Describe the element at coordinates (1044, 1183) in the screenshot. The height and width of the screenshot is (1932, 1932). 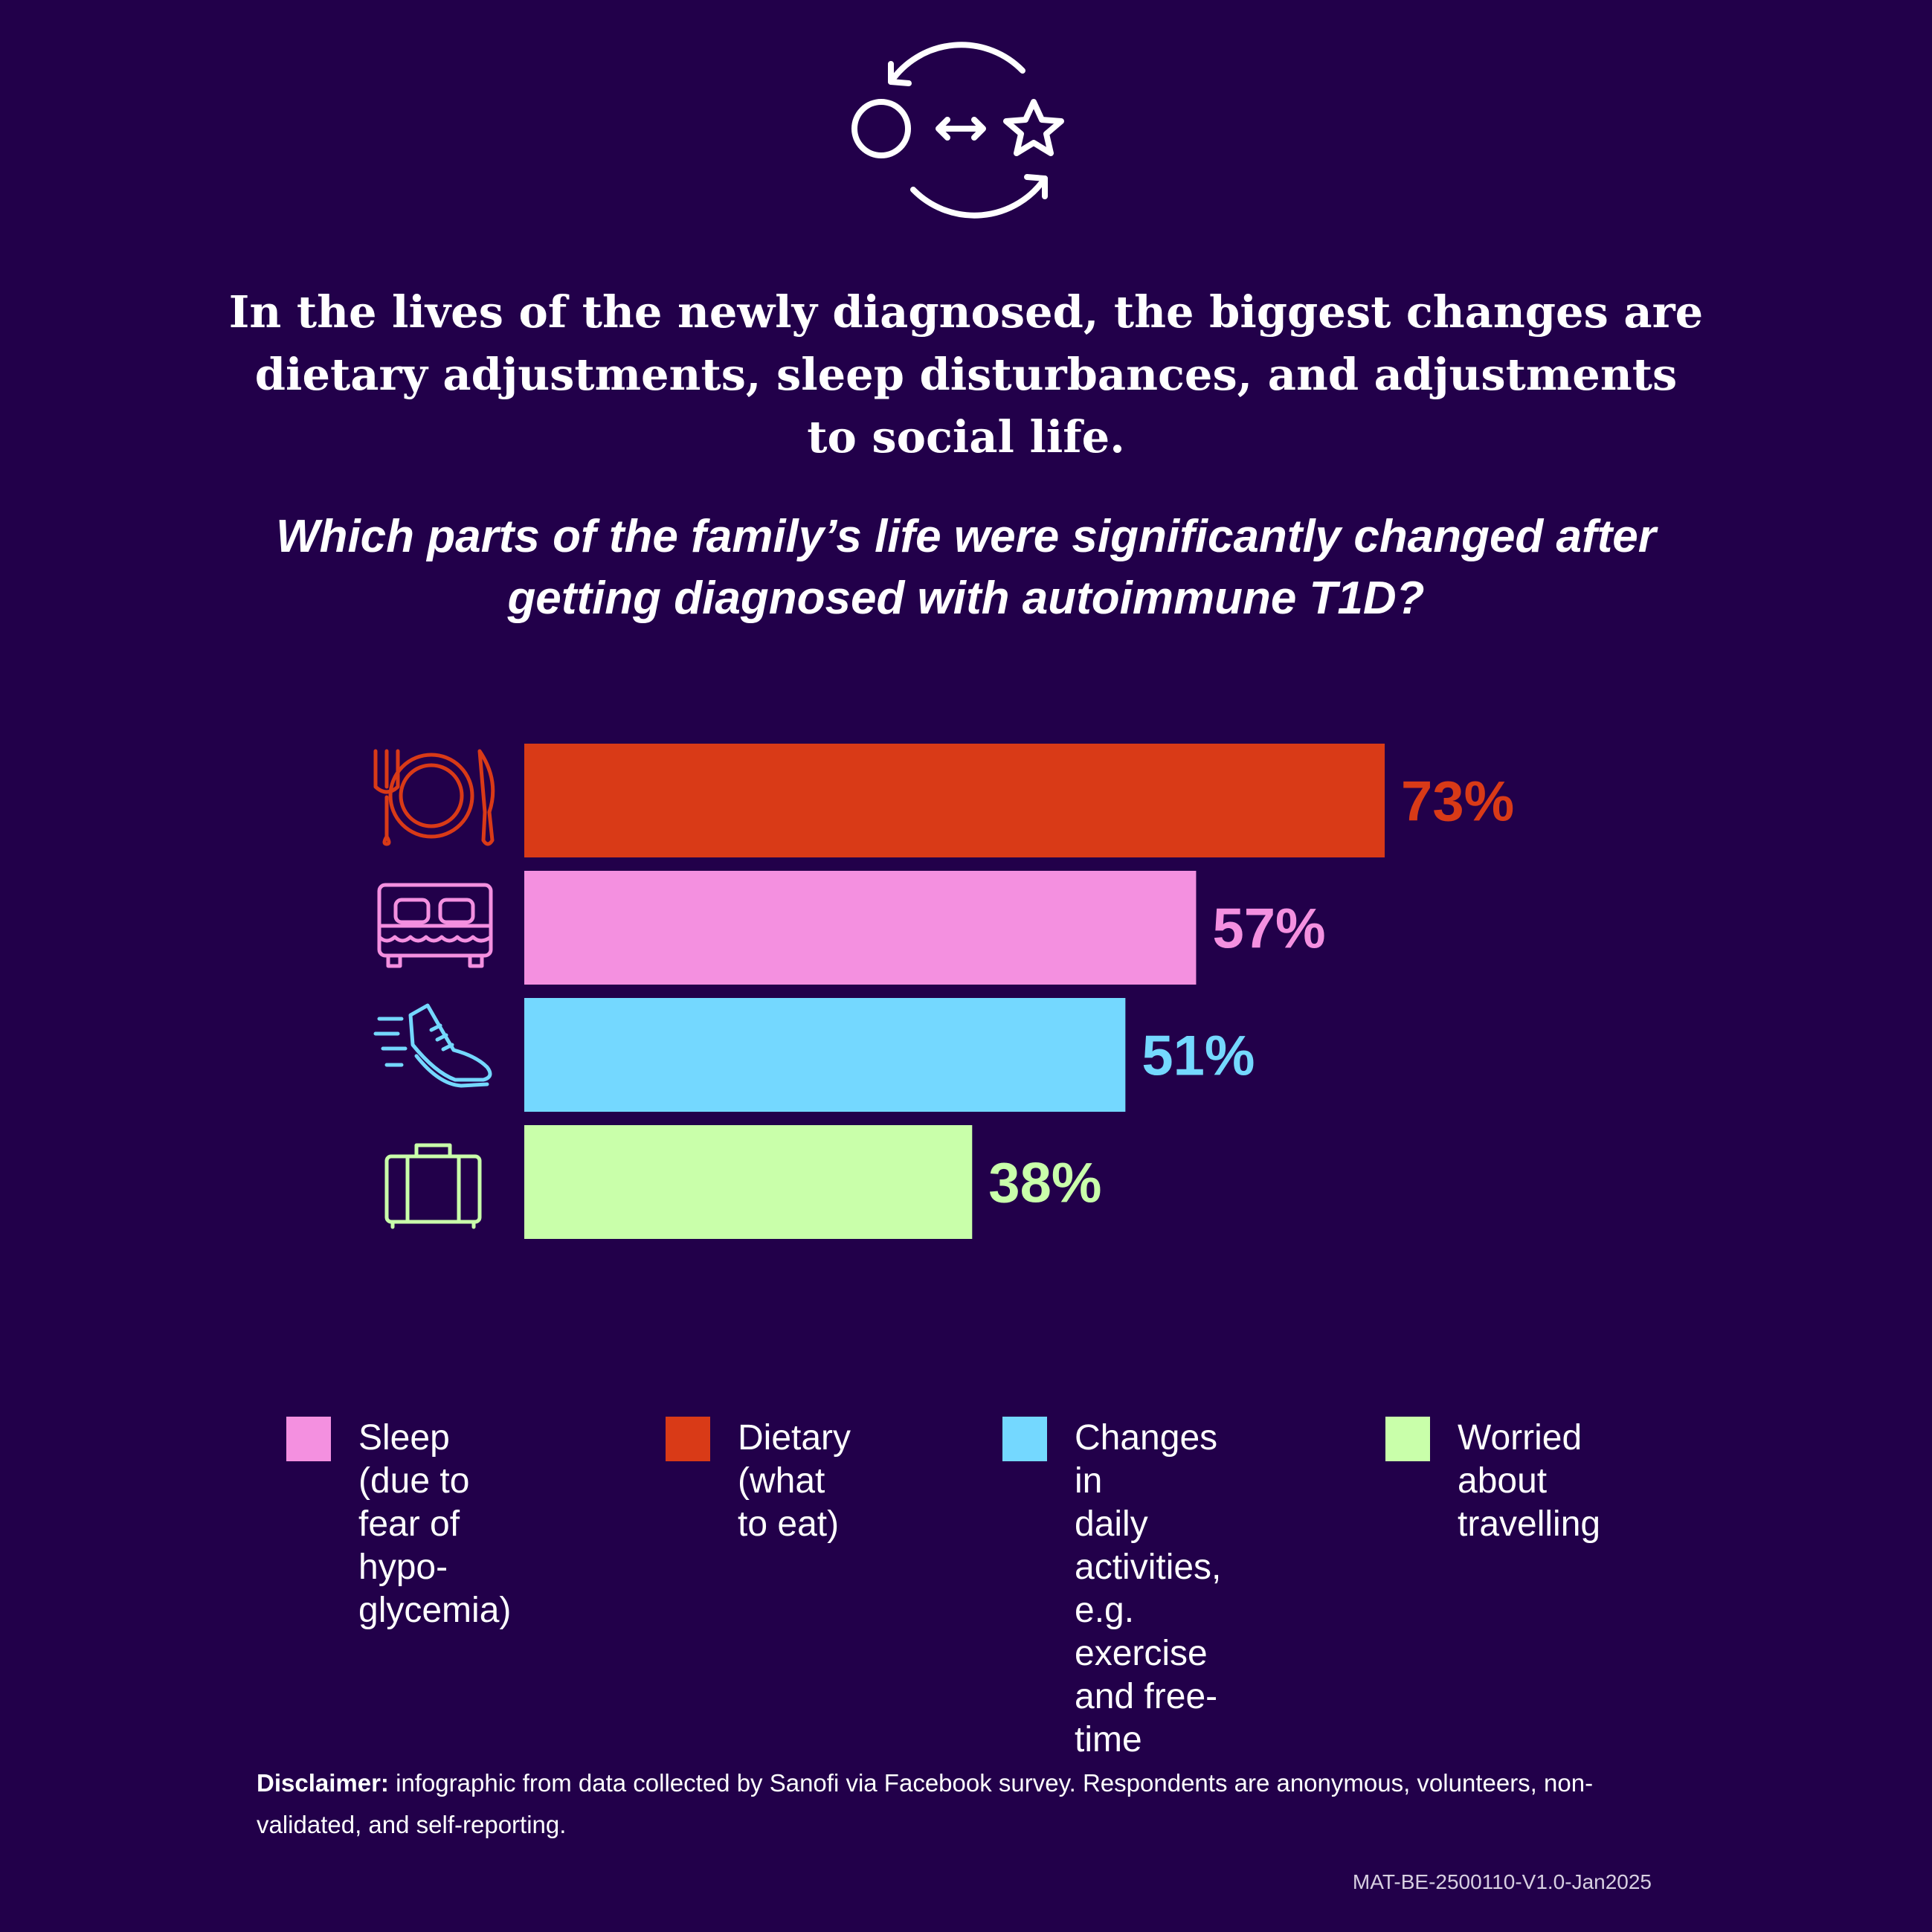
I see `value-label-travelling: 38%` at that location.